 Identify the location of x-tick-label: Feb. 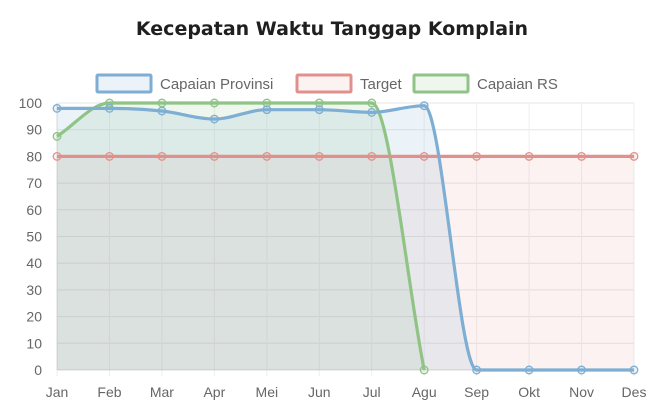
(109, 392).